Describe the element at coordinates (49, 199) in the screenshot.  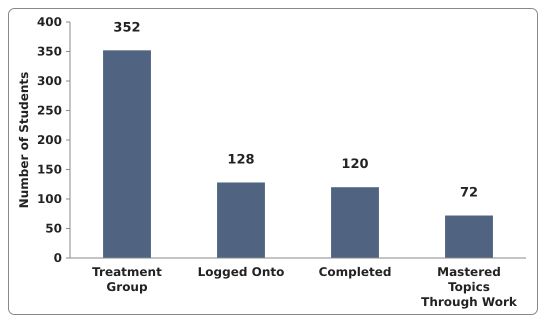
I see `y-tick-label: 100` at that location.